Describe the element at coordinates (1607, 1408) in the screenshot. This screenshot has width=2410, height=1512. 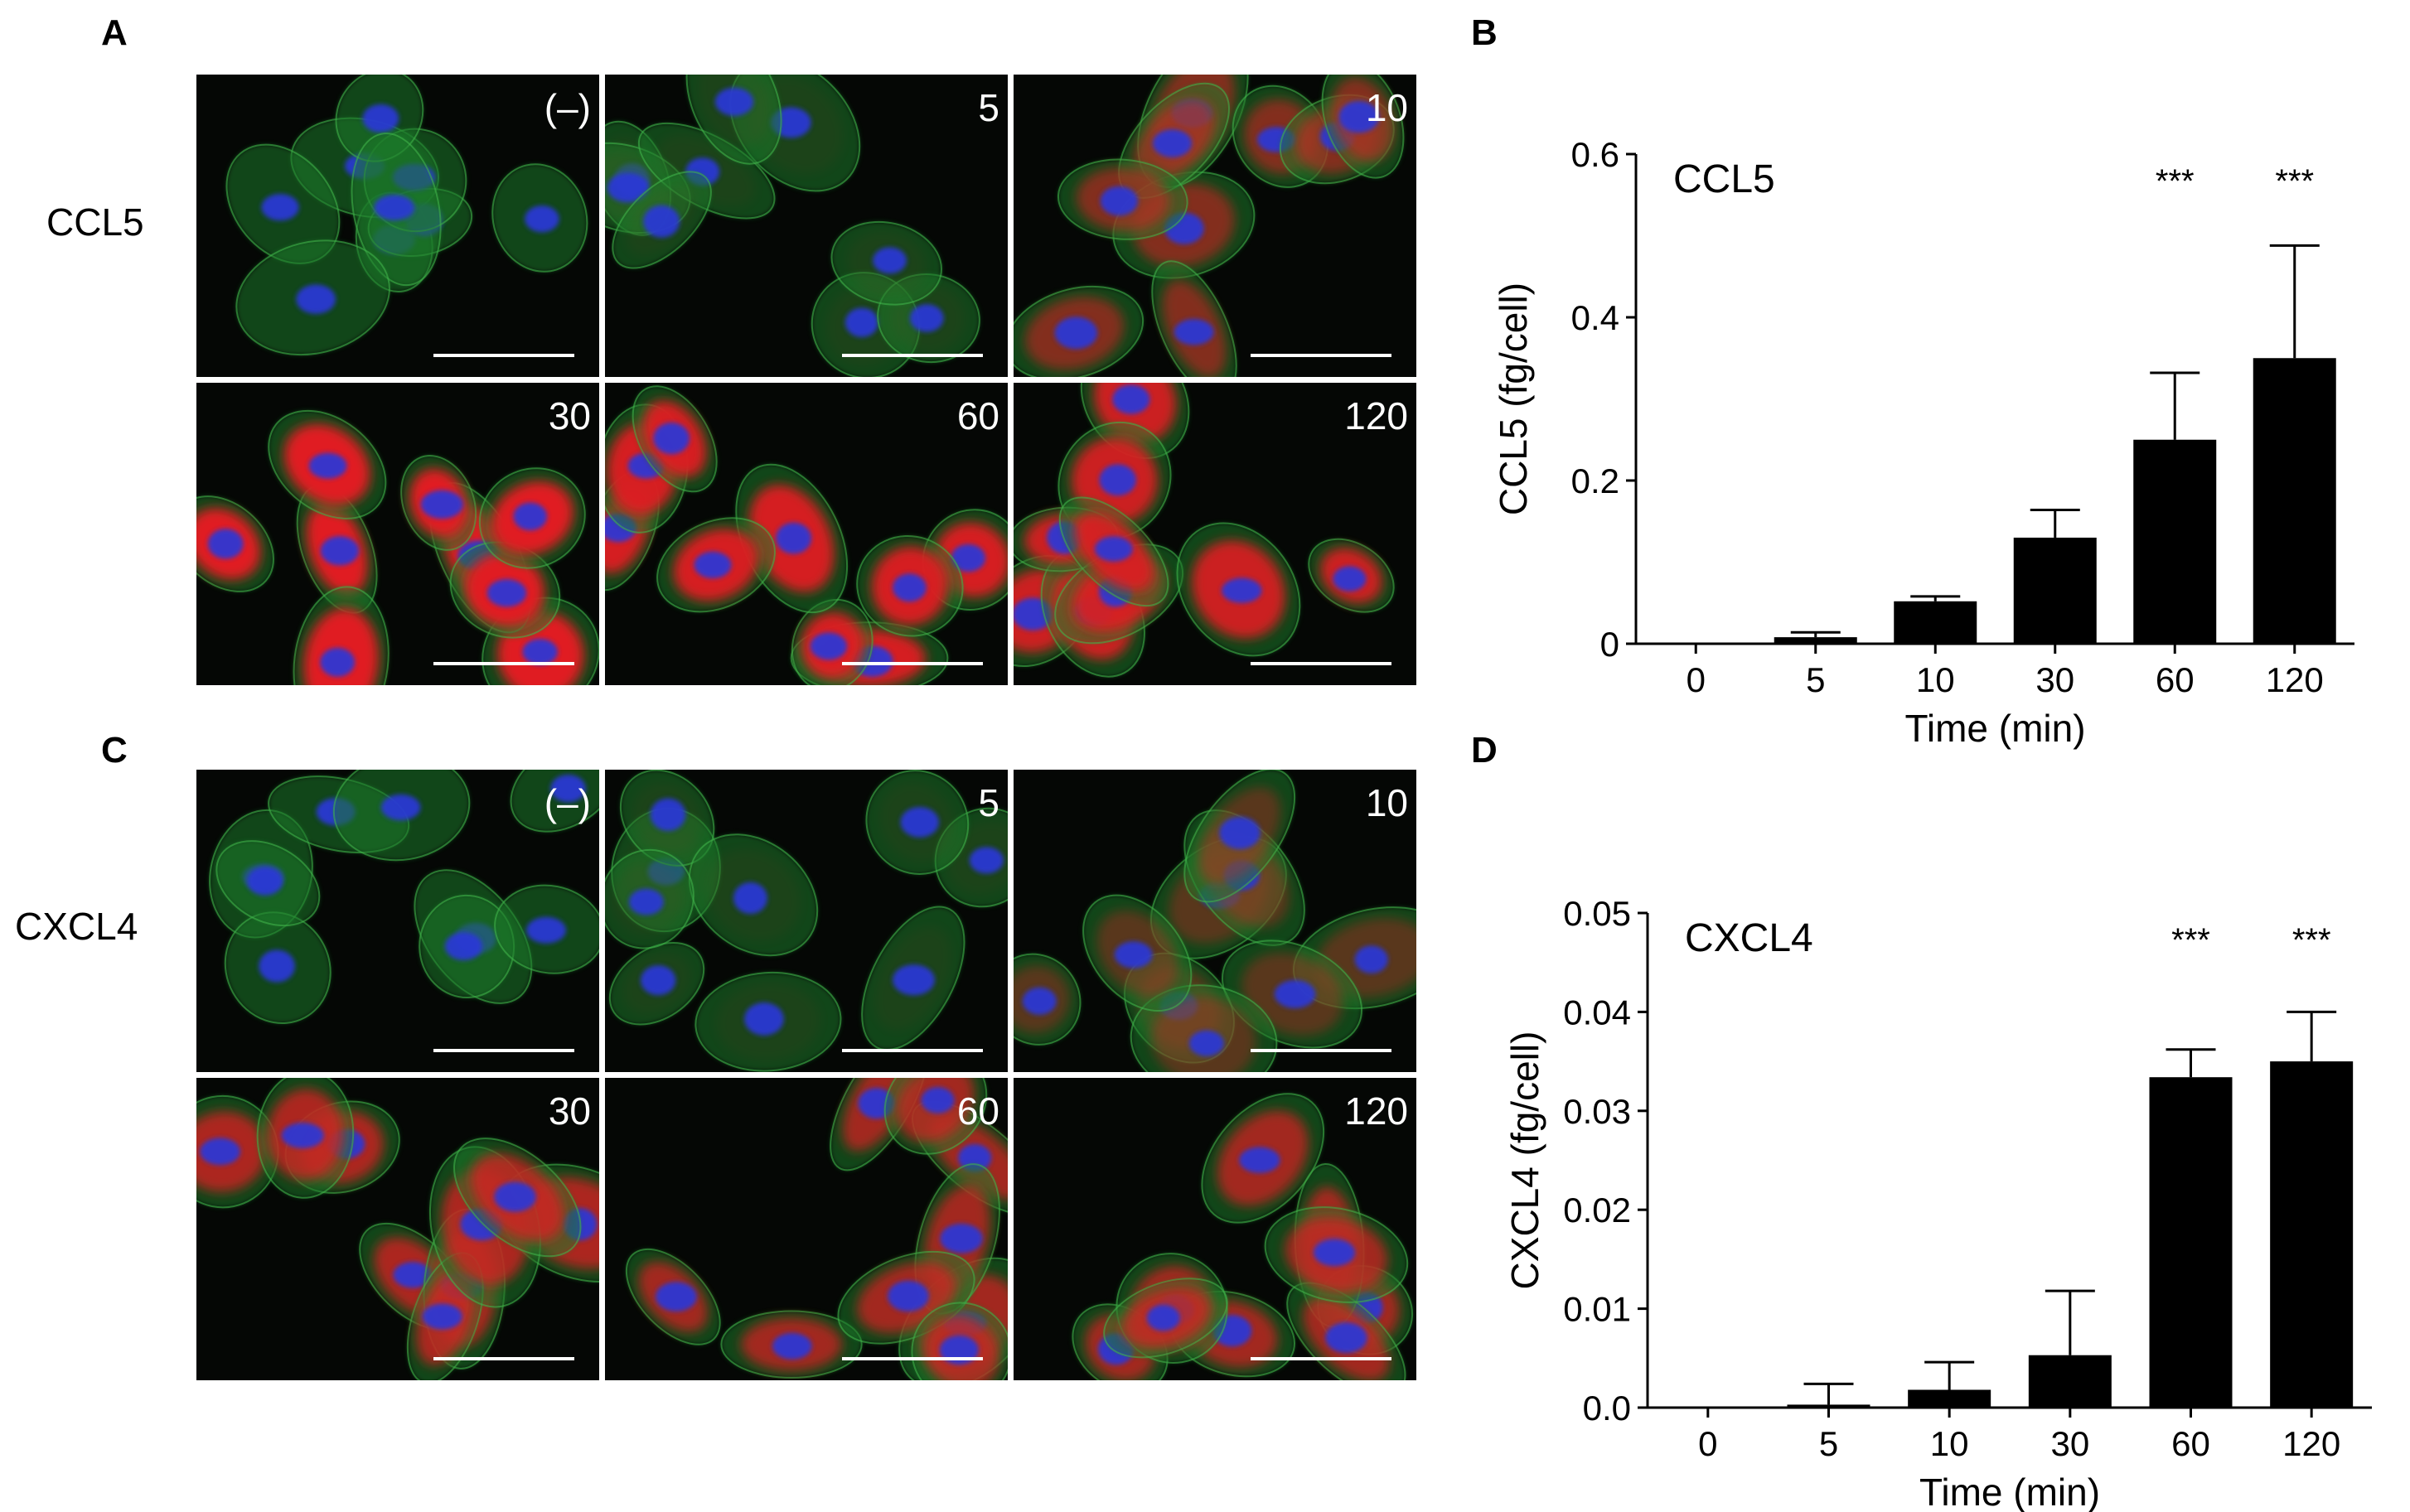
I see `y-tick-label: 0.0` at that location.